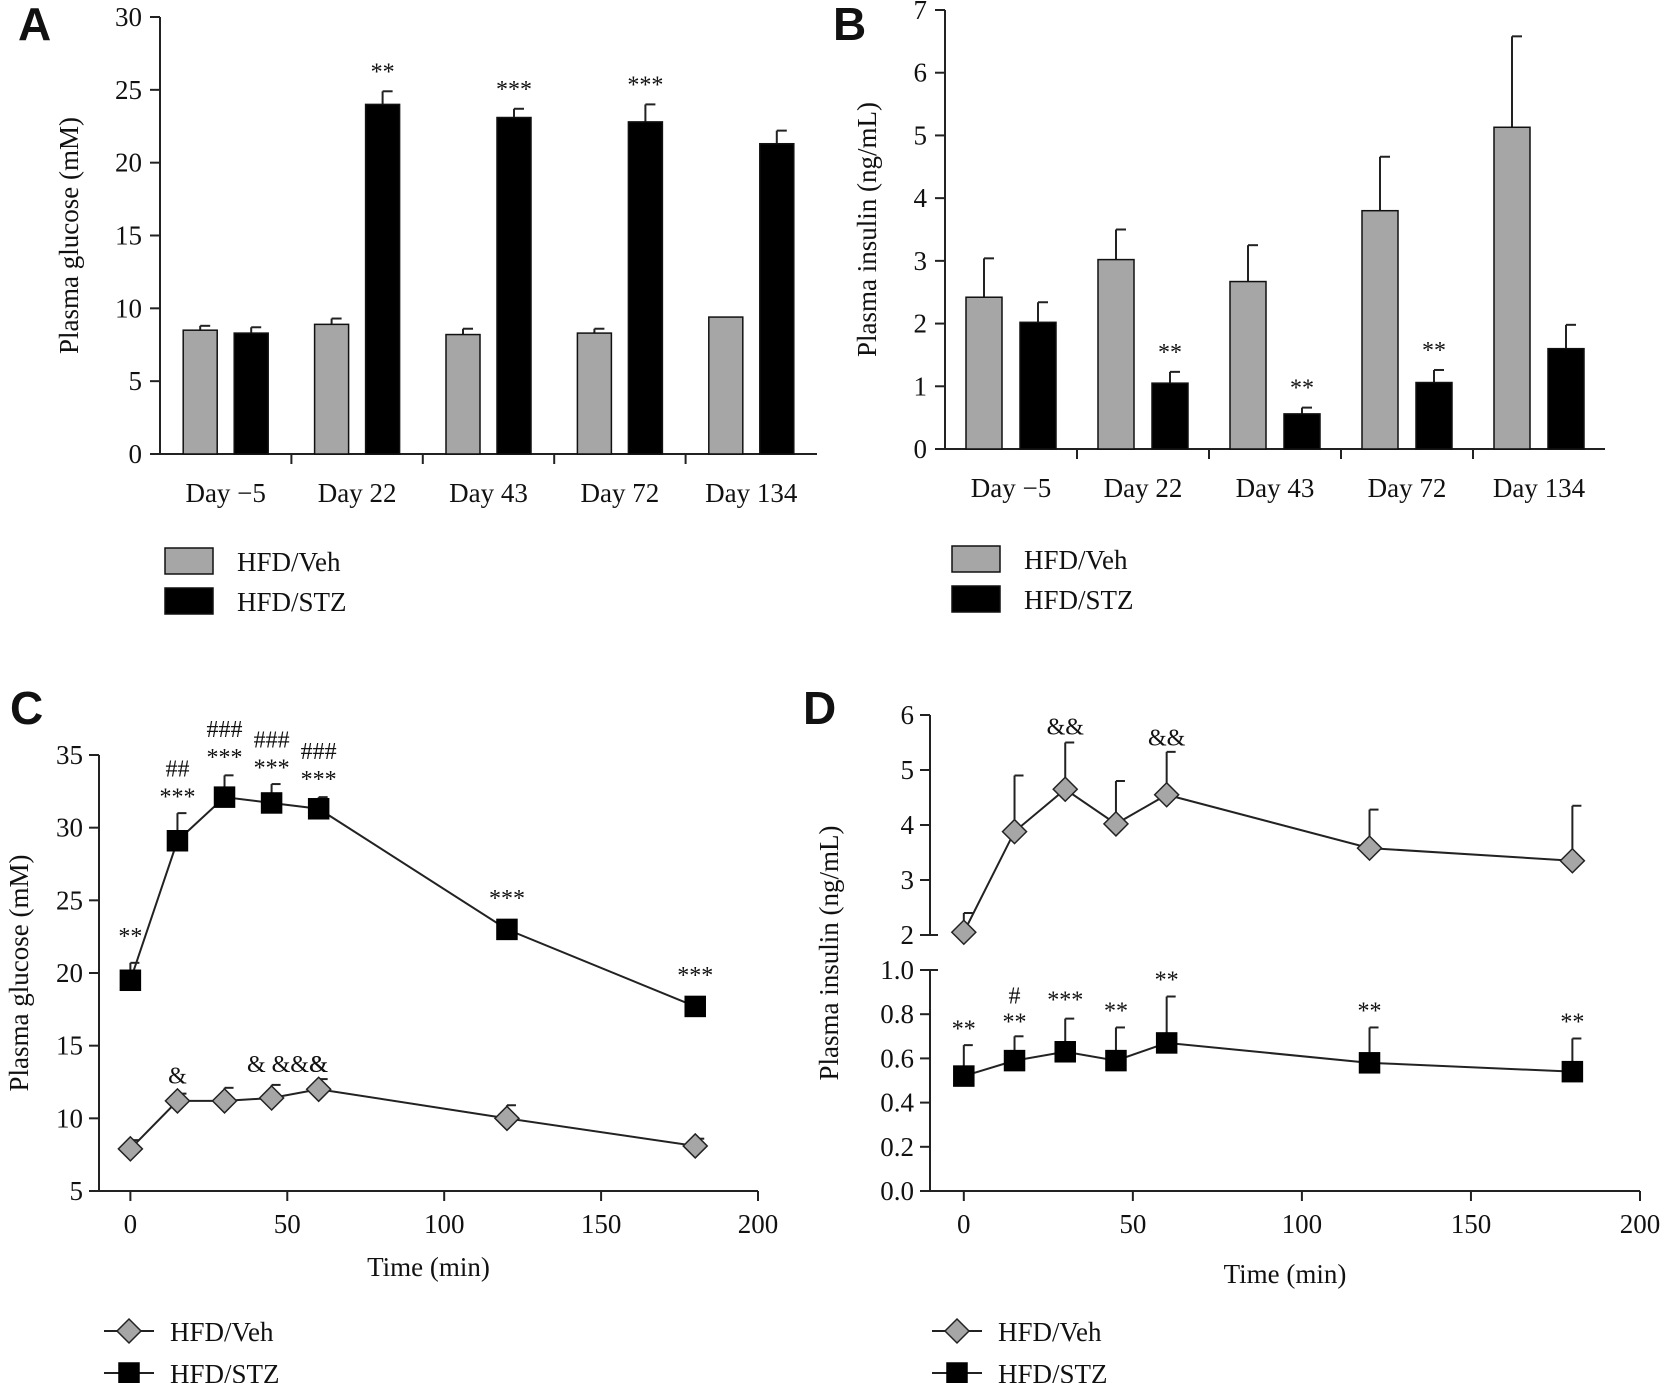  What do you see at coordinates (128, 308) in the screenshot?
I see `y-tick-label: 10` at bounding box center [128, 308].